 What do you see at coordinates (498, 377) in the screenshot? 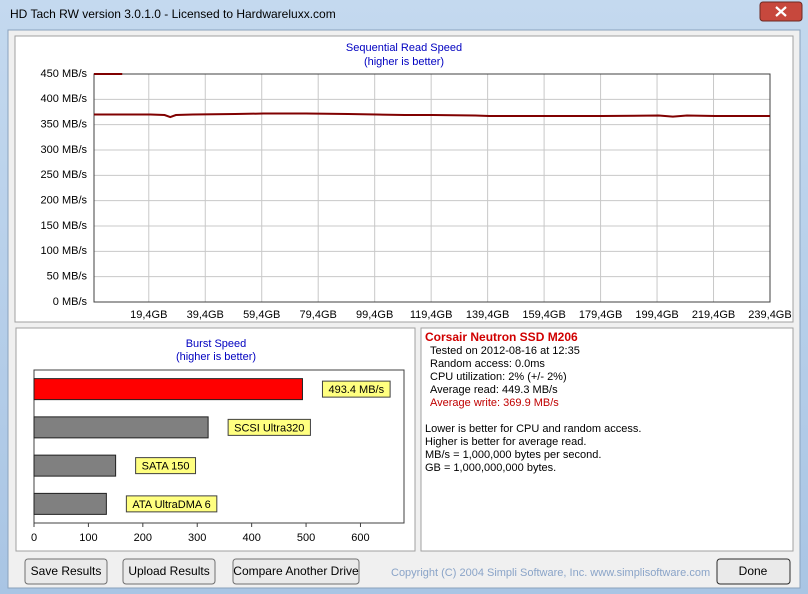
I see `info-line: CPU utilization: 2% (+/- 2%)` at bounding box center [498, 377].